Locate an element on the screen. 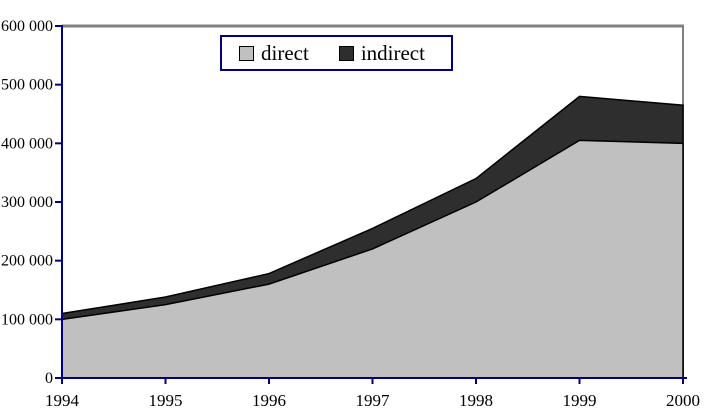  direct-series-swatch-icon is located at coordinates (246, 53).